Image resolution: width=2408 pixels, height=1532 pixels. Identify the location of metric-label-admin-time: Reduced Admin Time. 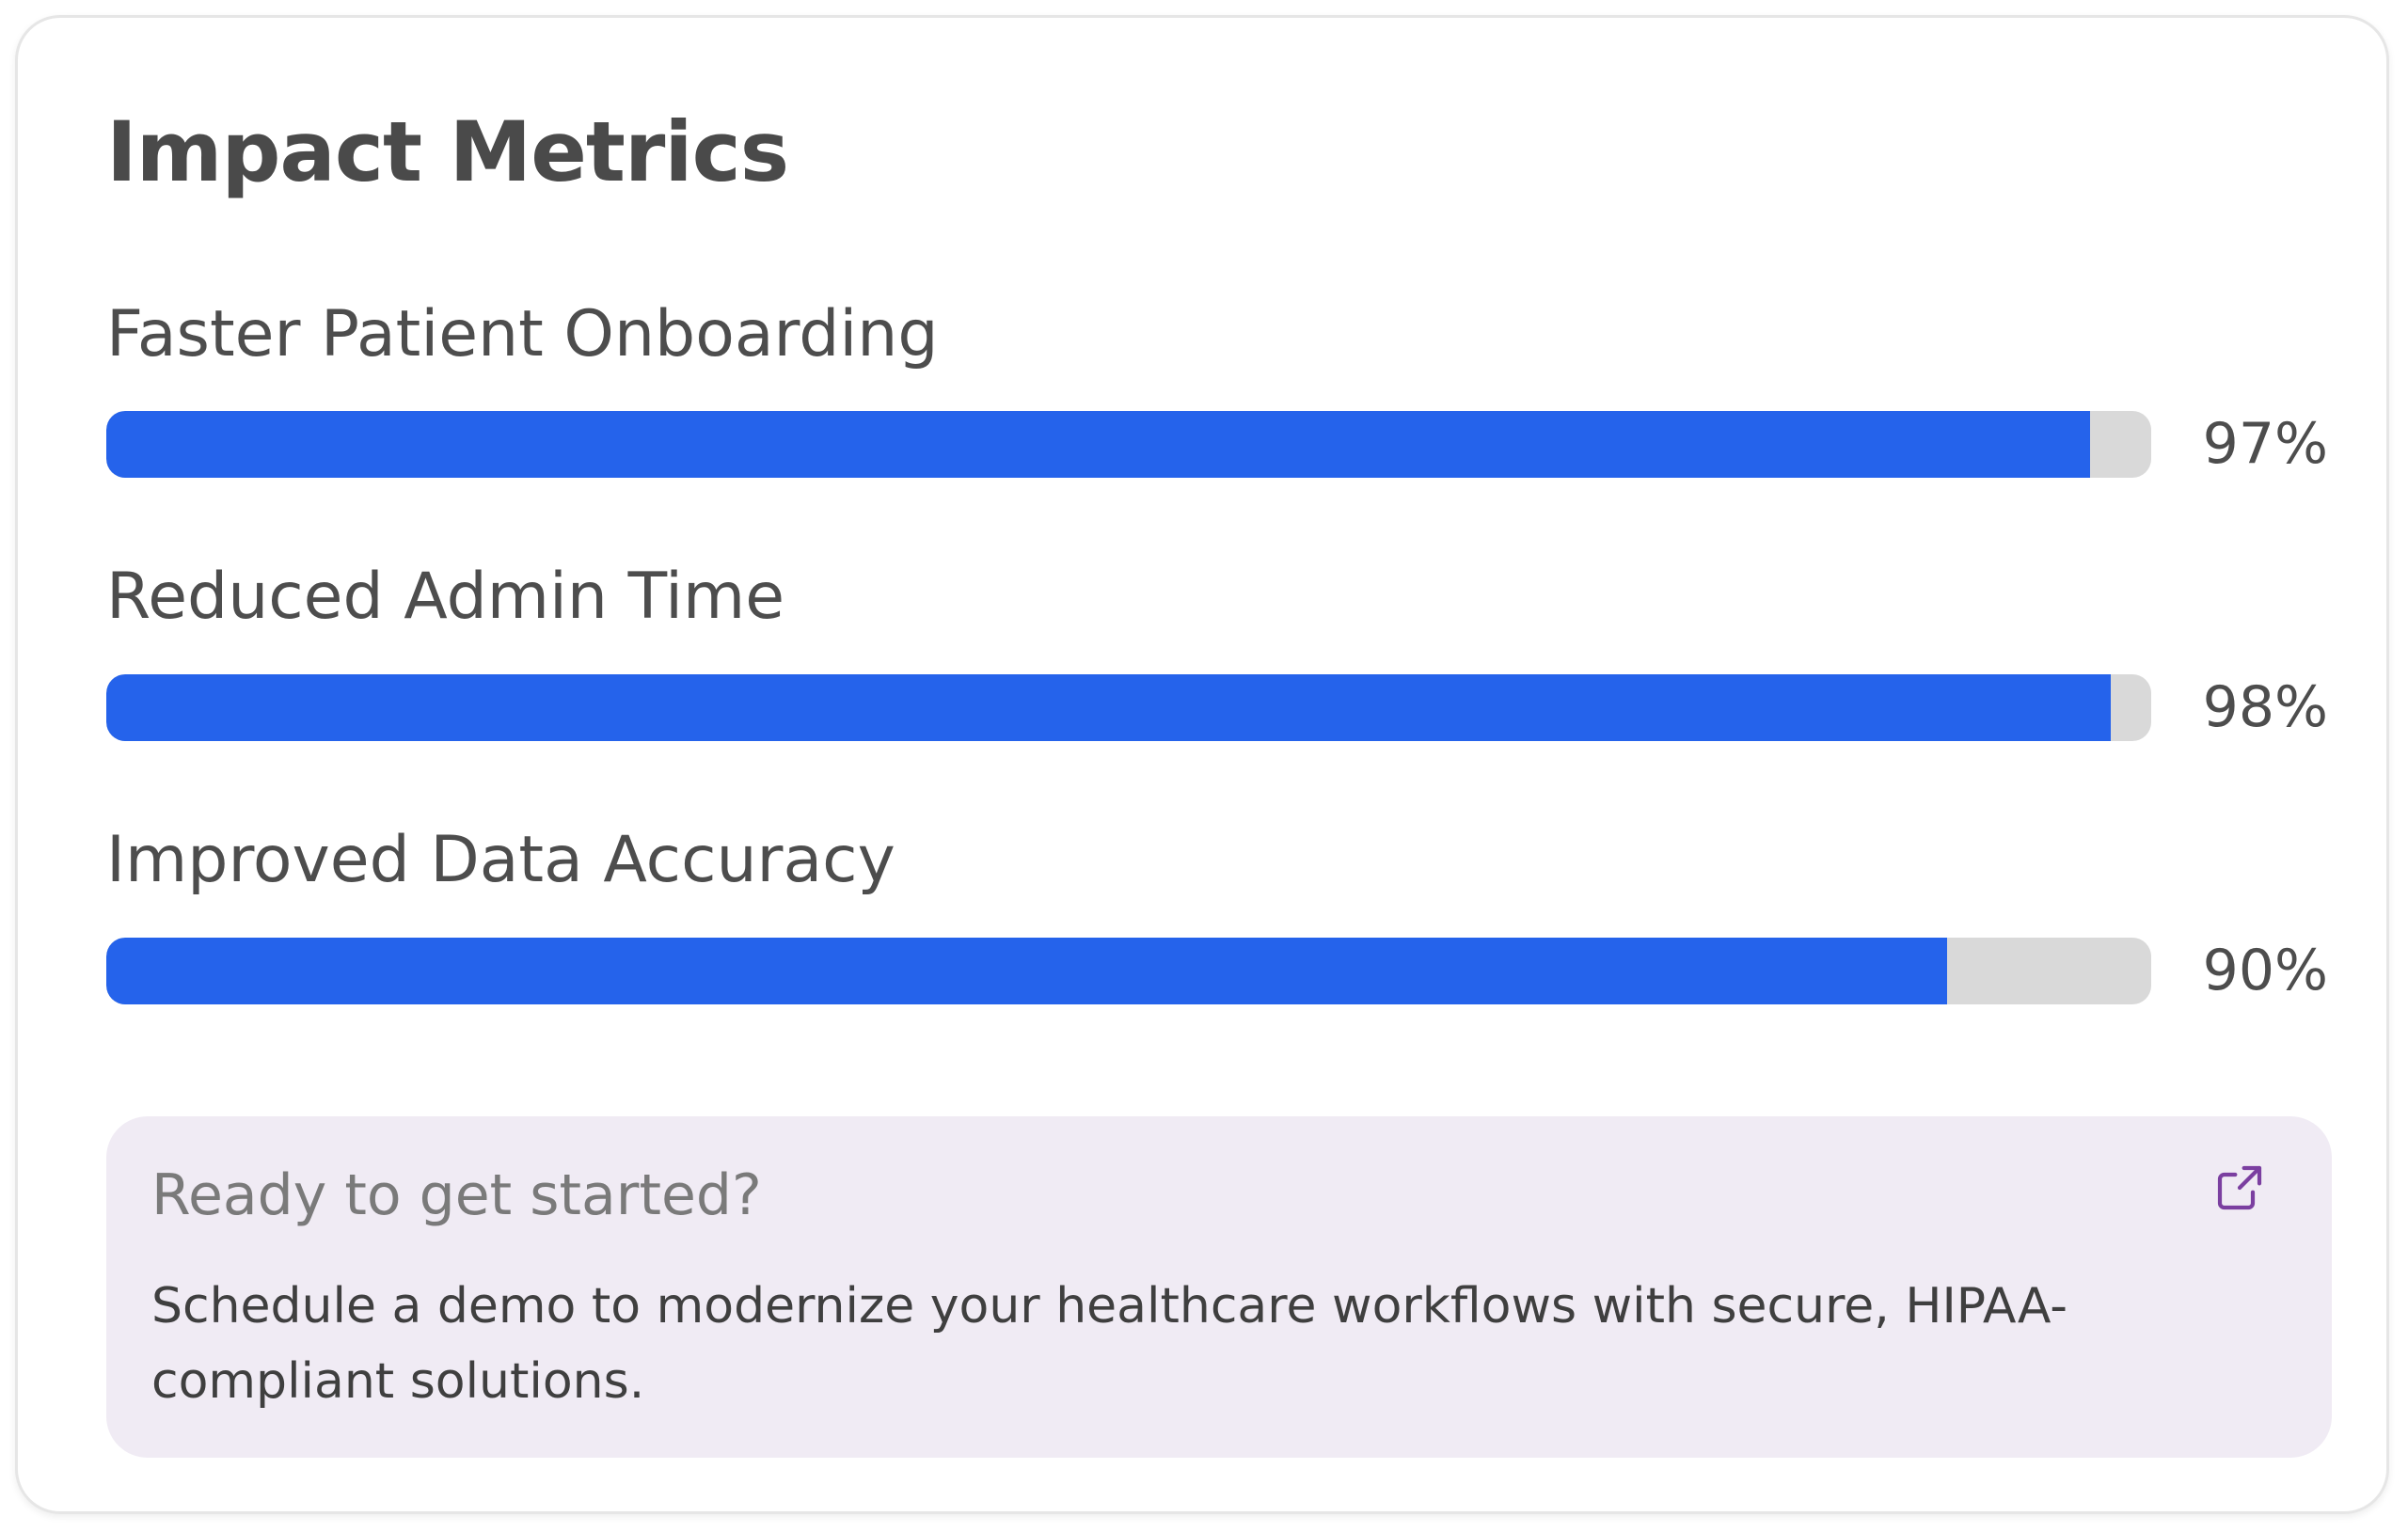
(446, 597).